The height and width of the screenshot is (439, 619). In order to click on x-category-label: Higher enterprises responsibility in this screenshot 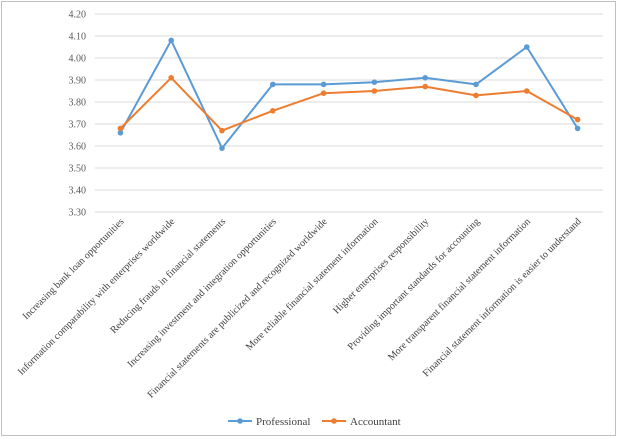, I will do `click(381, 266)`.